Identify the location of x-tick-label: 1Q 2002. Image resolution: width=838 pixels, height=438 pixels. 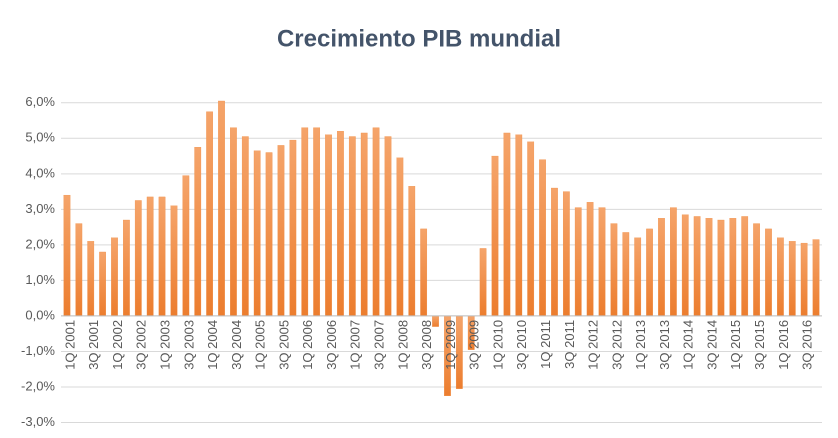
(117, 345).